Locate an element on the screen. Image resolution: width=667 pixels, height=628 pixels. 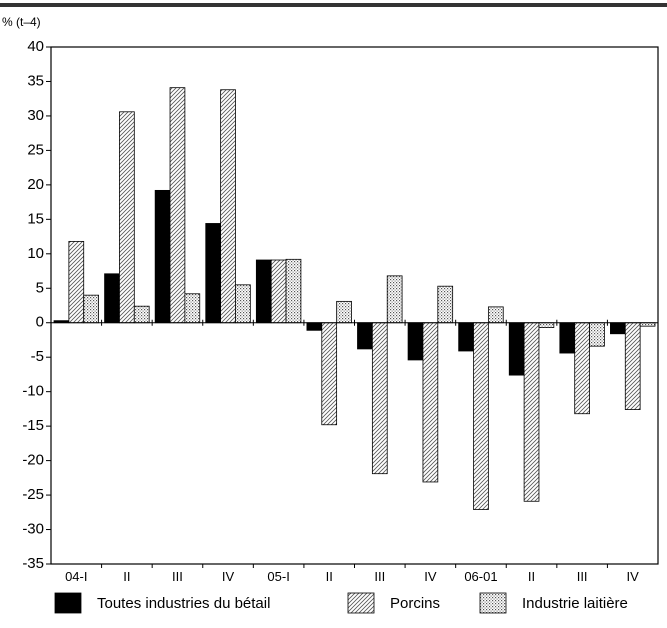
y-tick-label: -20 is located at coordinates (33, 460).